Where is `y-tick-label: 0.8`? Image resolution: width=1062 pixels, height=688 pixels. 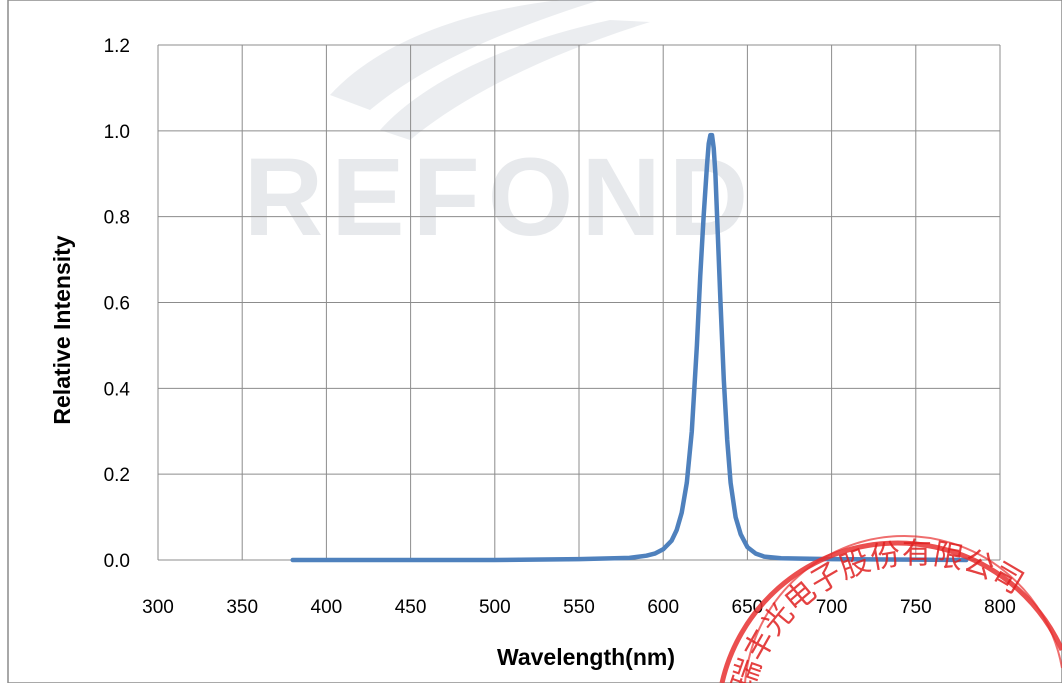
y-tick-label: 0.8 is located at coordinates (117, 218).